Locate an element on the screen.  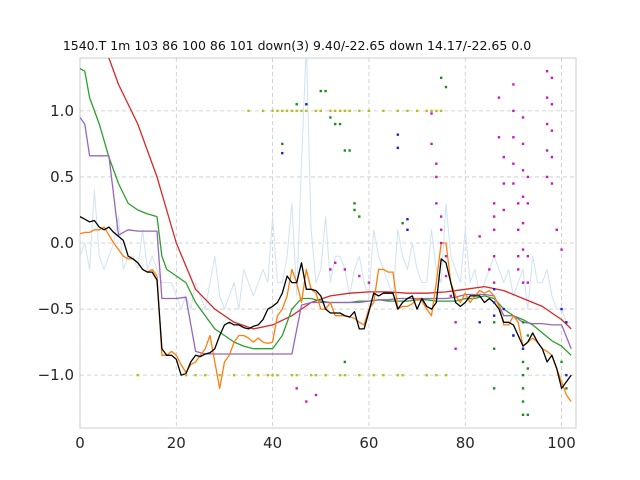
y-tick-label: −1.0 is located at coordinates (56, 375).